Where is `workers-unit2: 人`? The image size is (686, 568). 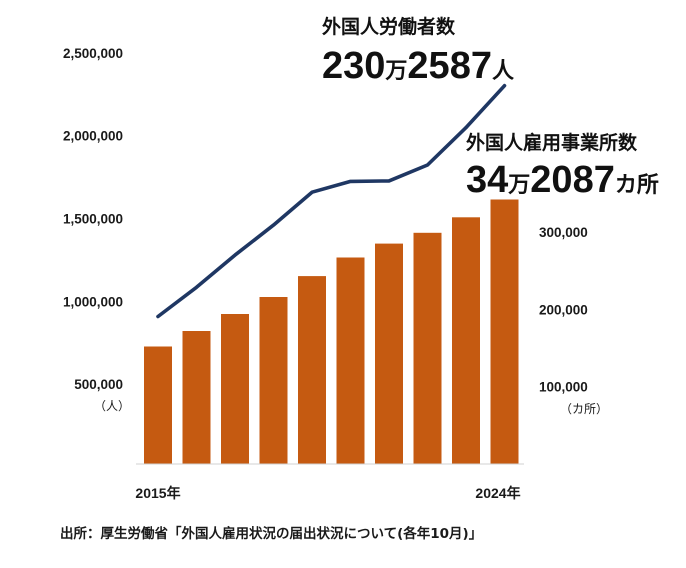 workers-unit2: 人 is located at coordinates (503, 71).